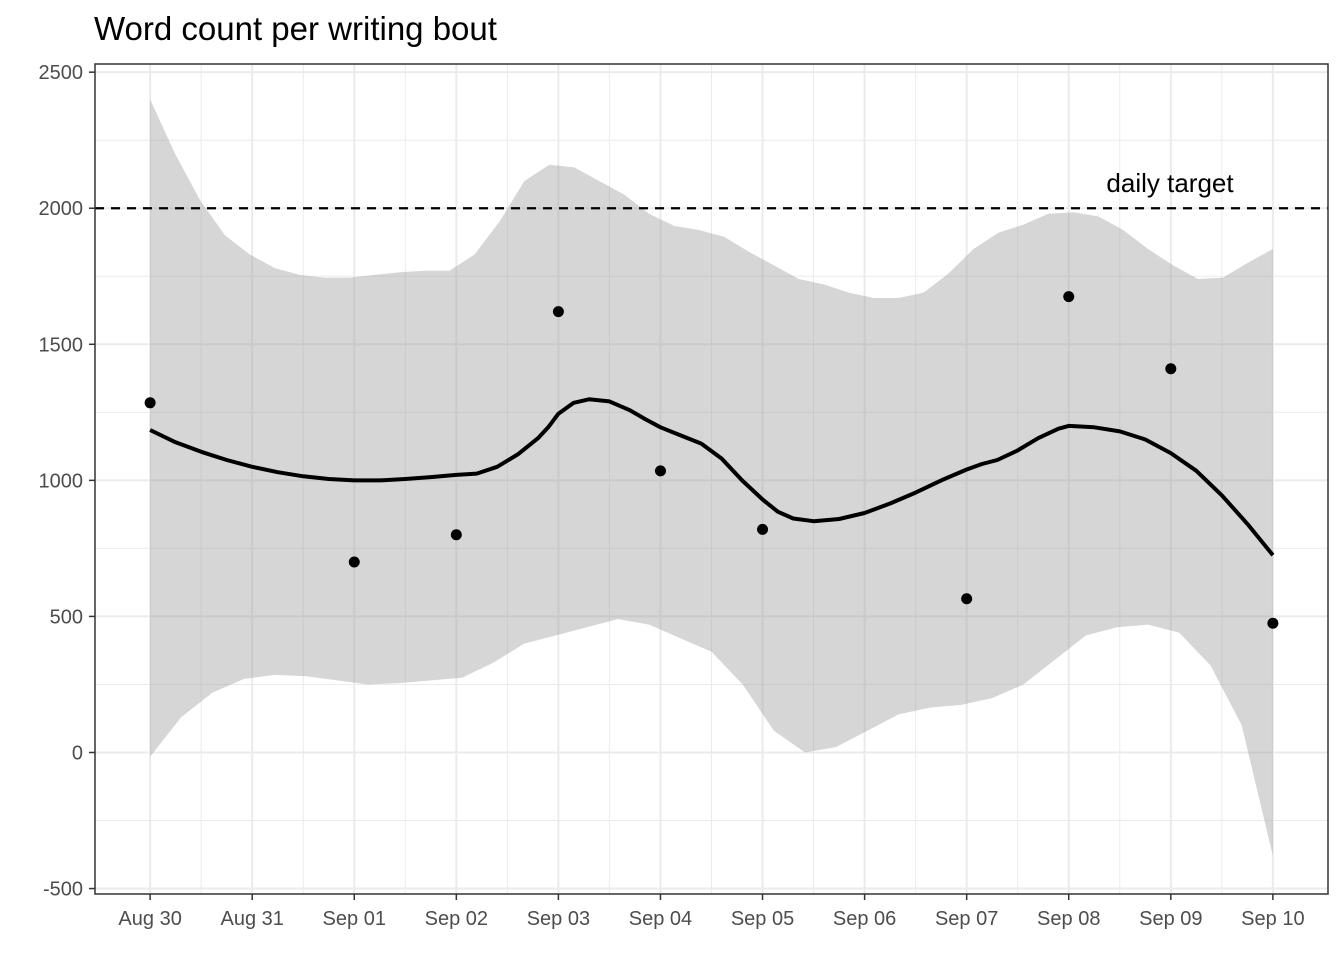  Describe the element at coordinates (660, 919) in the screenshot. I see `x-tick-label: Sep 04` at that location.